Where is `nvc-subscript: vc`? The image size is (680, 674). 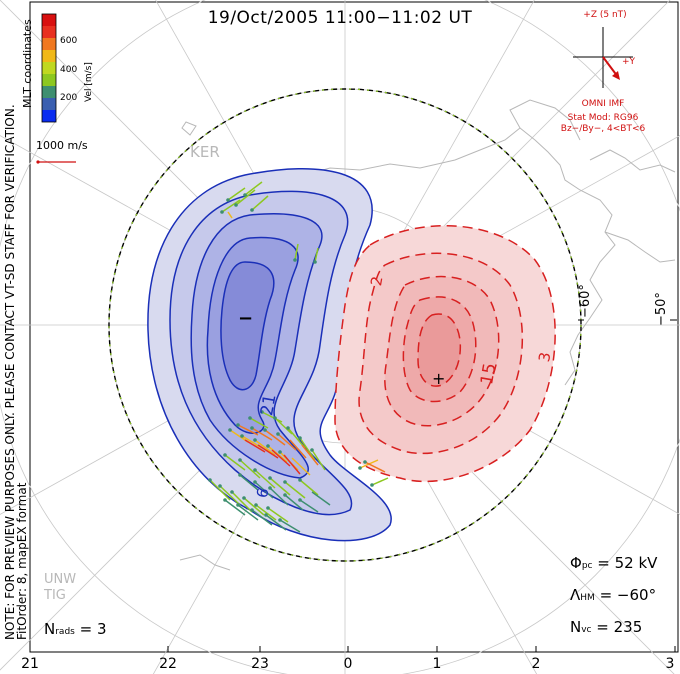 nvc-subscript: vc is located at coordinates (586, 630).